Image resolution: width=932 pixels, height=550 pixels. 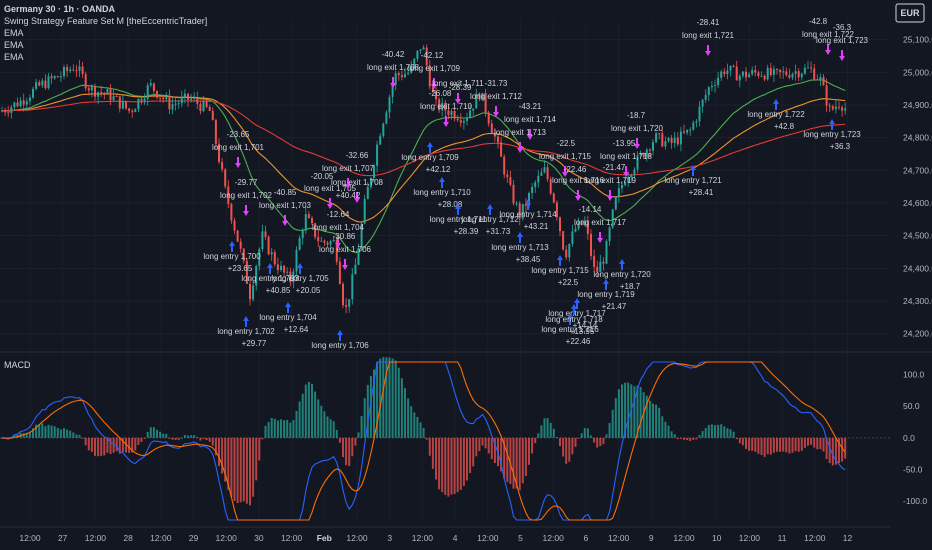 I want to click on price-tick: 24,900.0, so click(x=917, y=105).